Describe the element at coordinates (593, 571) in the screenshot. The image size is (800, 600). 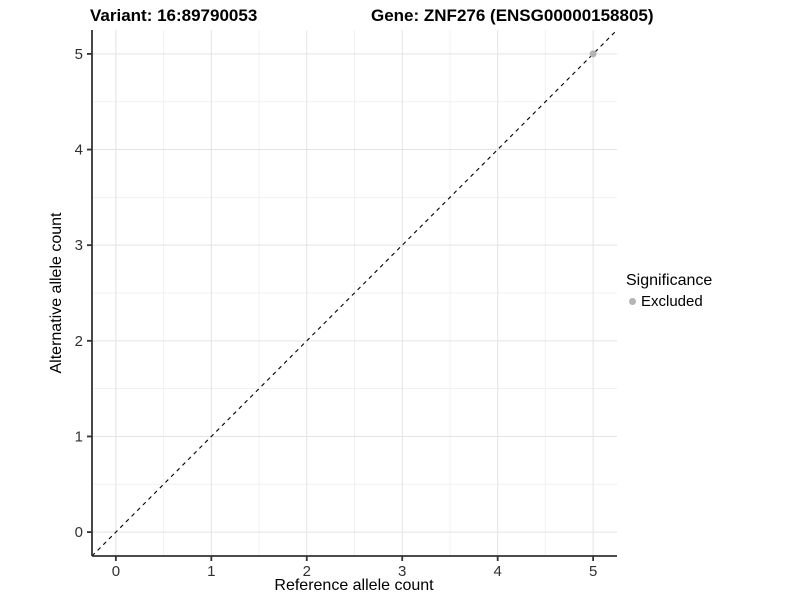
I see `x-tick-label: 5` at that location.